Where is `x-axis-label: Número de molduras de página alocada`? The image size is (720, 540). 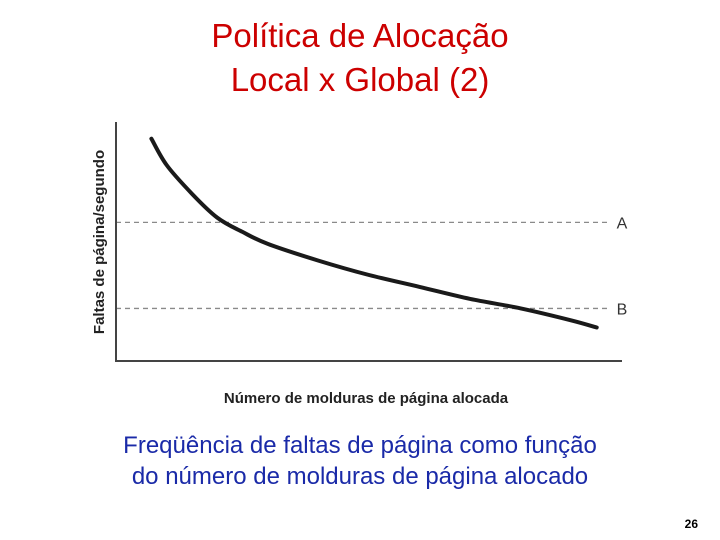
x-axis-label: Número de molduras de página alocada is located at coordinates (366, 398).